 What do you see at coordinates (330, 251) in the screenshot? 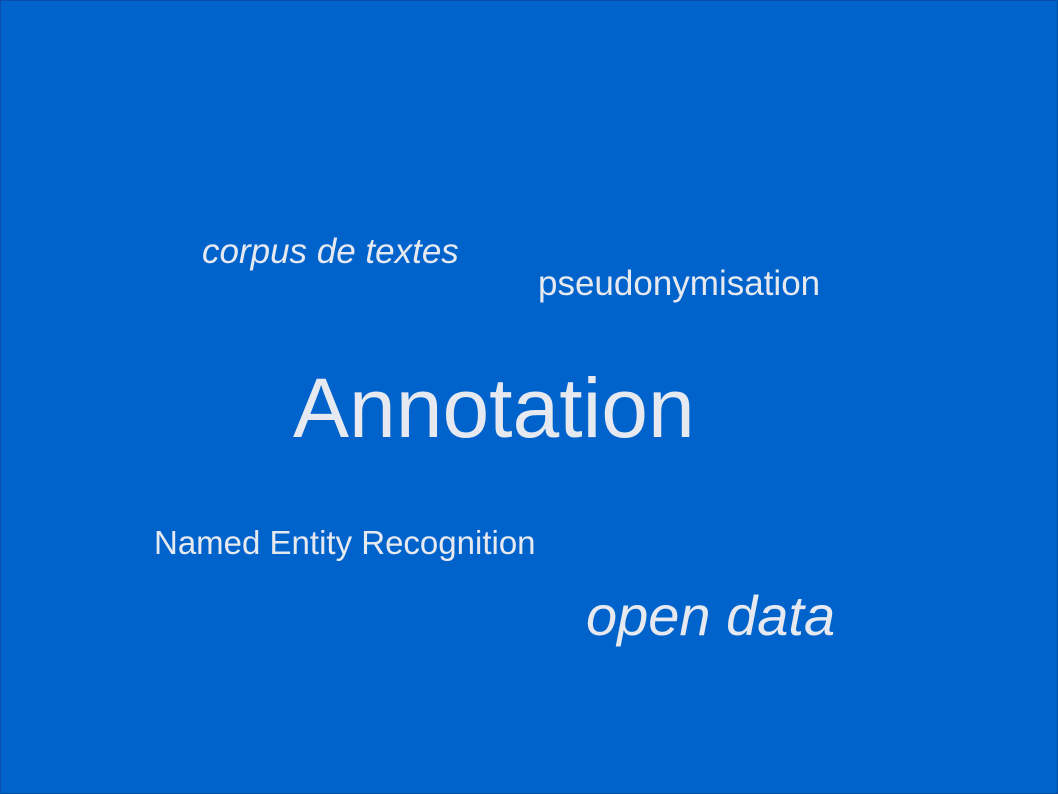
I see `word-corpus-de-textes: corpus de textes` at bounding box center [330, 251].